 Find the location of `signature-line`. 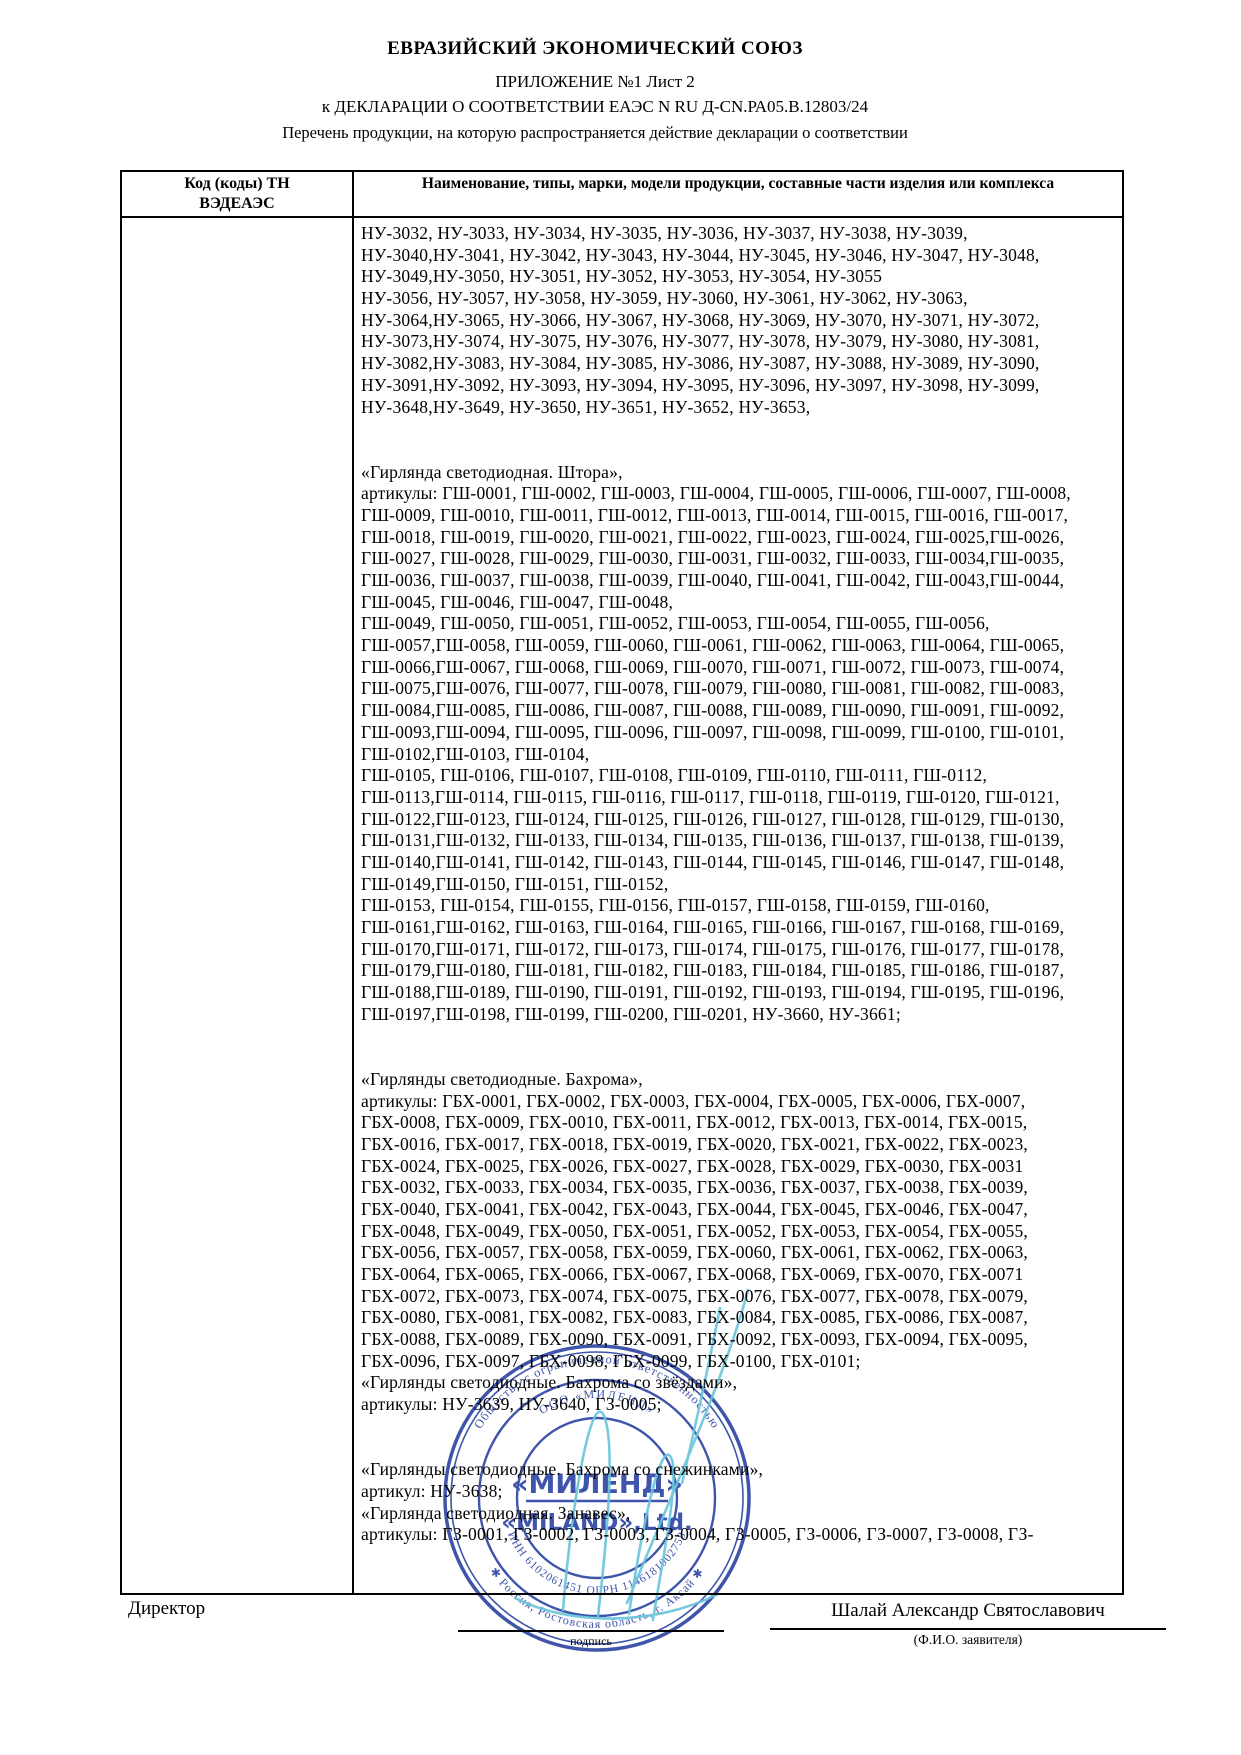

signature-line is located at coordinates (591, 1631).